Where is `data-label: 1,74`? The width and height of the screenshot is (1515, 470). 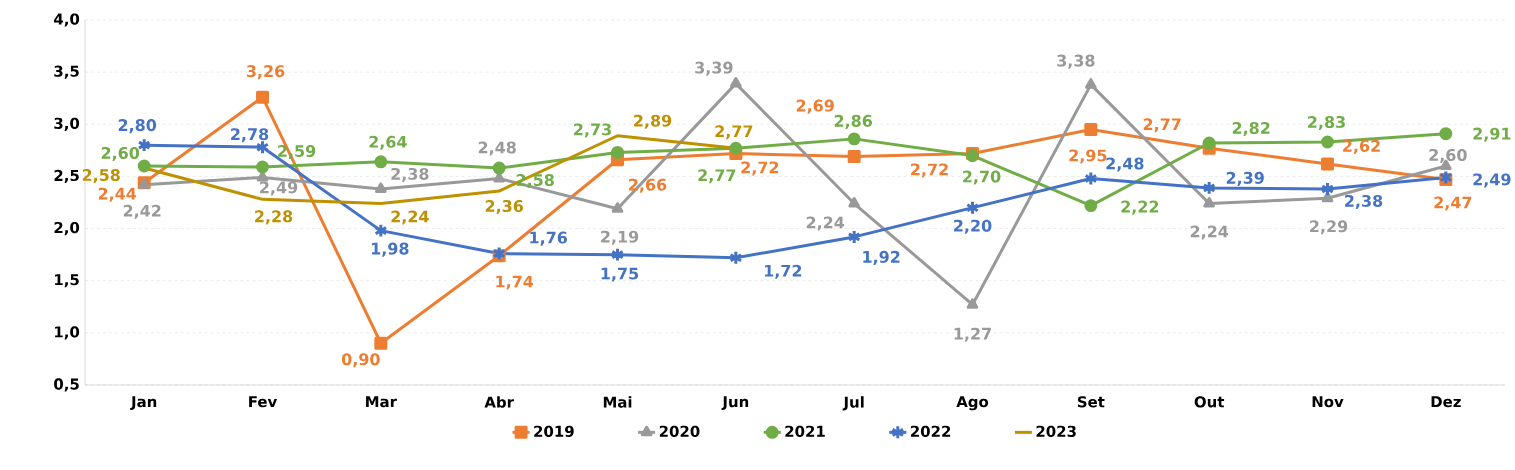
data-label: 1,74 is located at coordinates (515, 282).